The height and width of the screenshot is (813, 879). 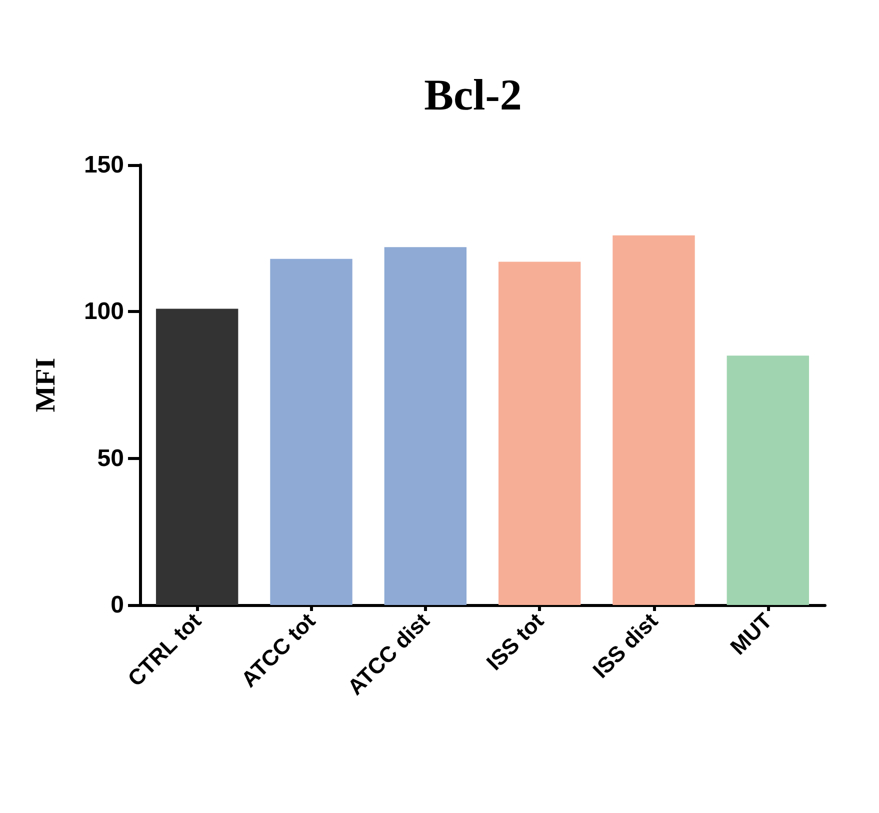 I want to click on y-axis-title: MFI, so click(x=46, y=385).